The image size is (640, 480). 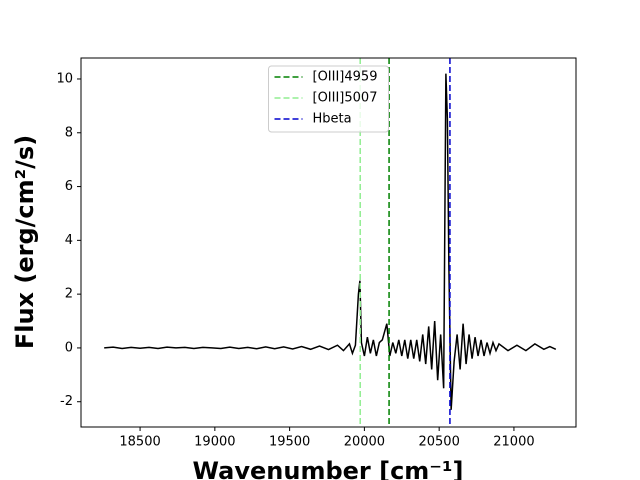 What do you see at coordinates (289, 442) in the screenshot?
I see `x-tick-label: 19500` at bounding box center [289, 442].